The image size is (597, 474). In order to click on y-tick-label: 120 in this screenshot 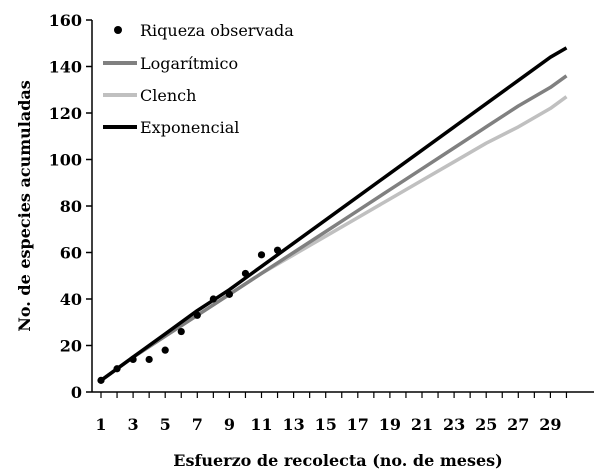, I will do `click(65, 113)`.